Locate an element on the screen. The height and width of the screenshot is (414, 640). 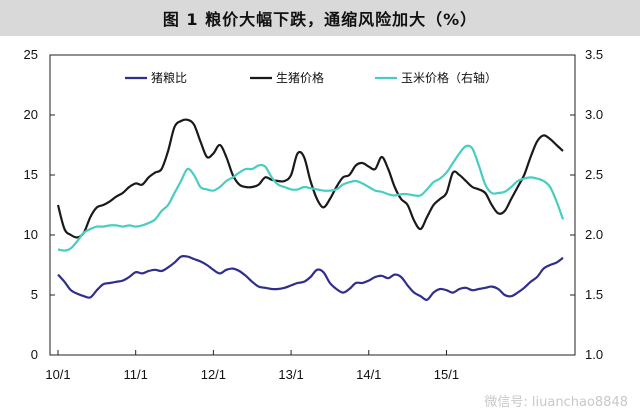
watermark: 微信号: liuanchao8848 is located at coordinates (556, 402).